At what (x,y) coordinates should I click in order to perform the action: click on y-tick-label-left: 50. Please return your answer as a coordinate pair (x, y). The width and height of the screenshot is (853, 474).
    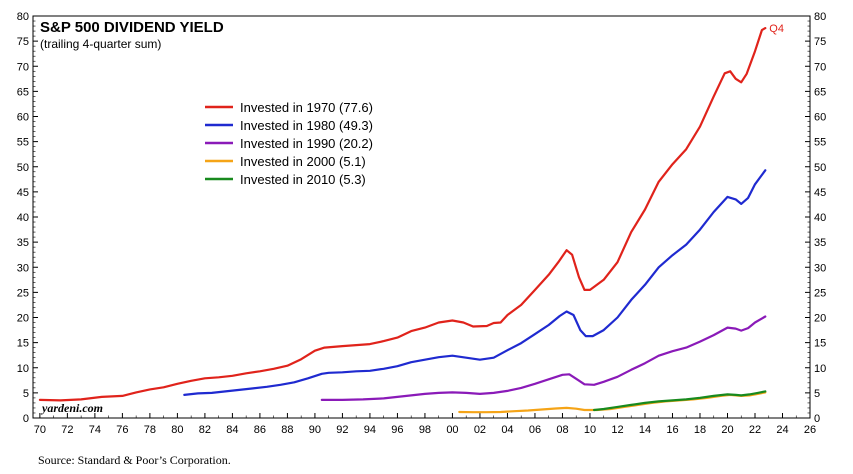
    Looking at the image, I should click on (23, 168).